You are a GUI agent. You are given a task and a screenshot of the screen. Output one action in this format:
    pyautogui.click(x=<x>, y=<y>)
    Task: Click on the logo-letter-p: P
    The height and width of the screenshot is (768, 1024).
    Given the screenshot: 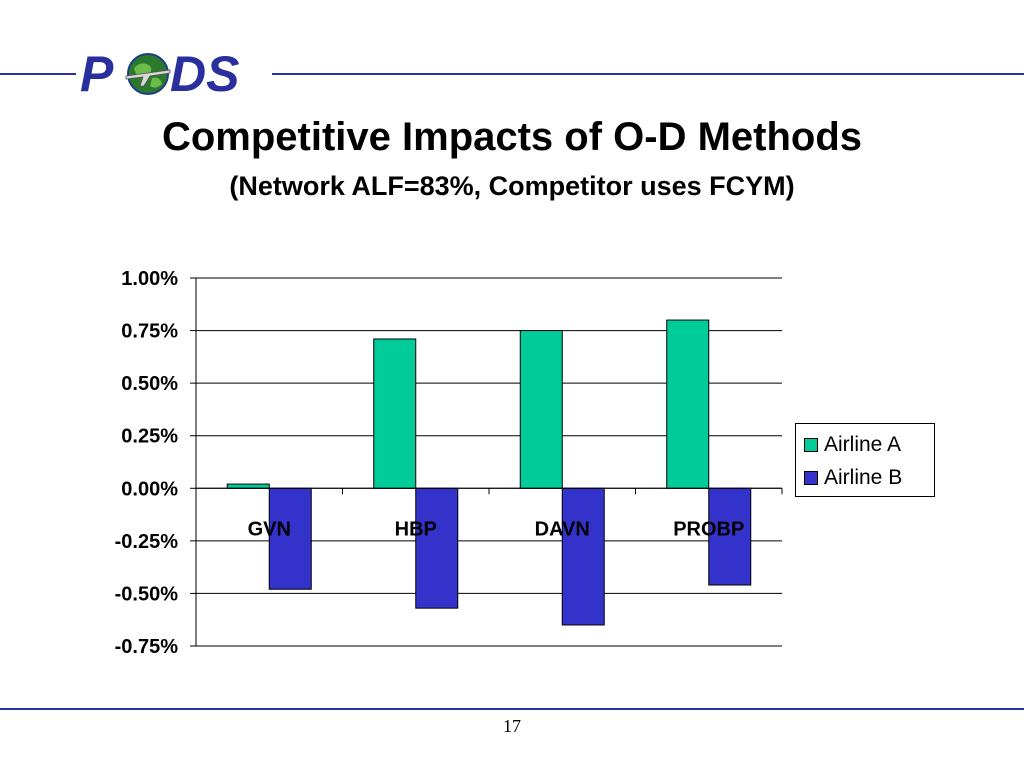 What is the action you would take?
    pyautogui.click(x=97, y=74)
    